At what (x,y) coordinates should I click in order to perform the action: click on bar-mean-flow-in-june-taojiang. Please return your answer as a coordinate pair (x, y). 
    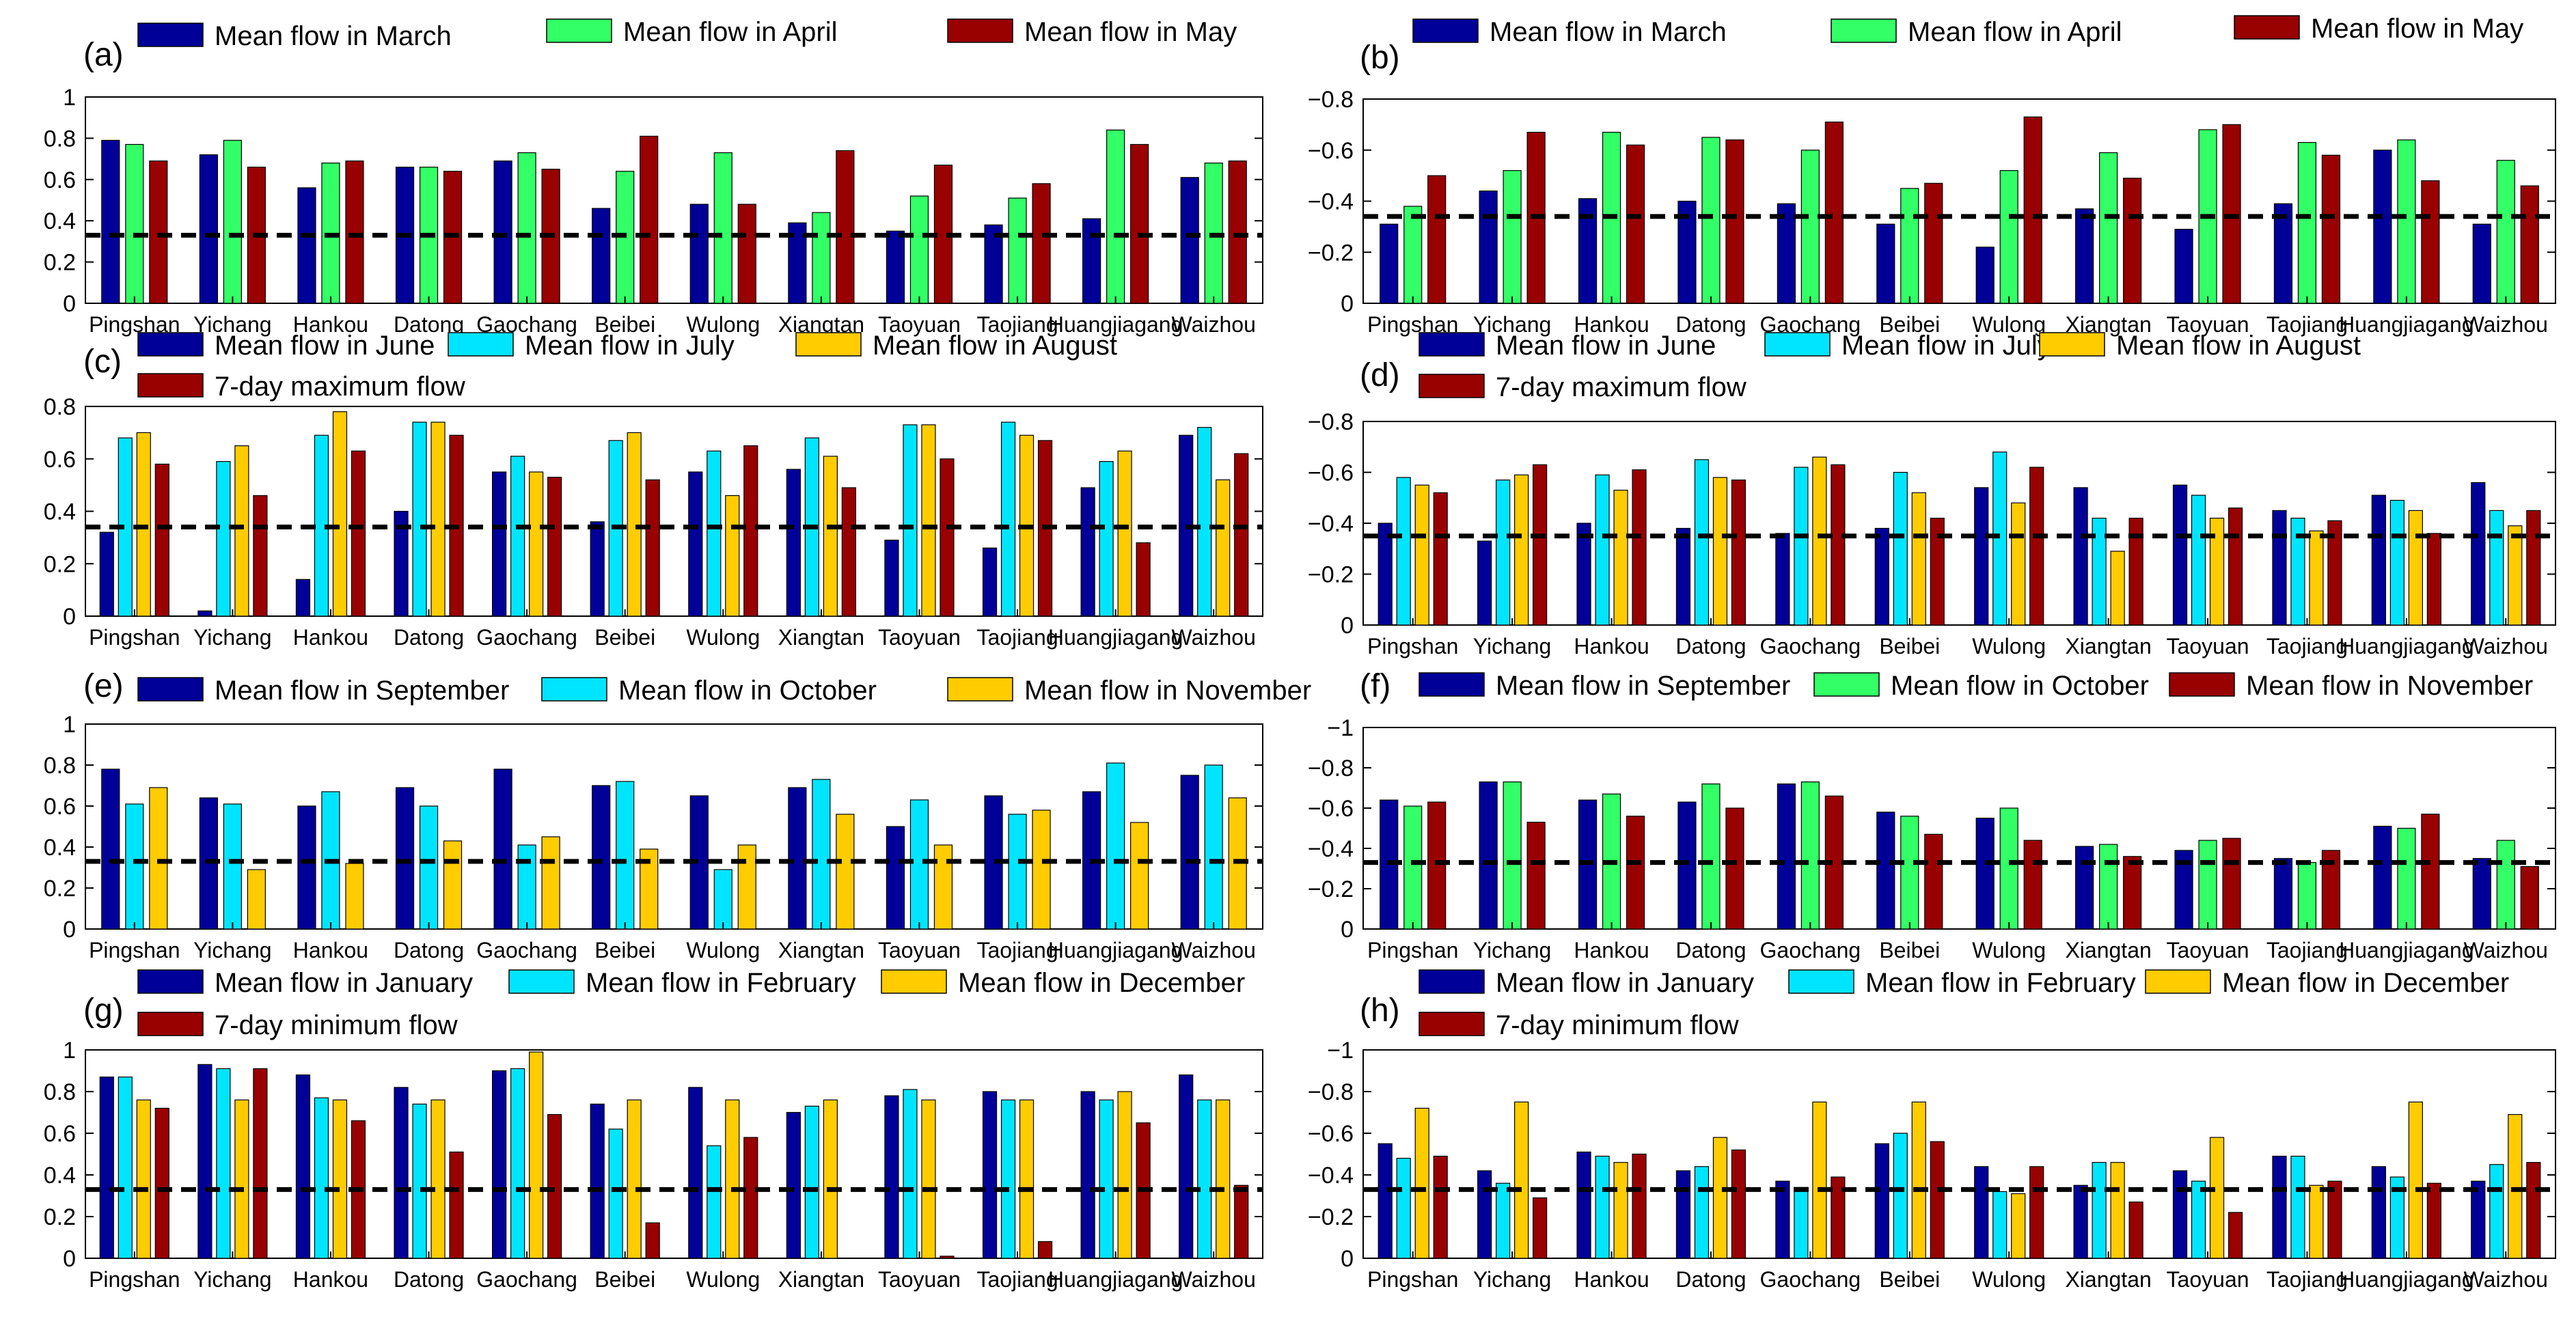
    Looking at the image, I should click on (990, 582).